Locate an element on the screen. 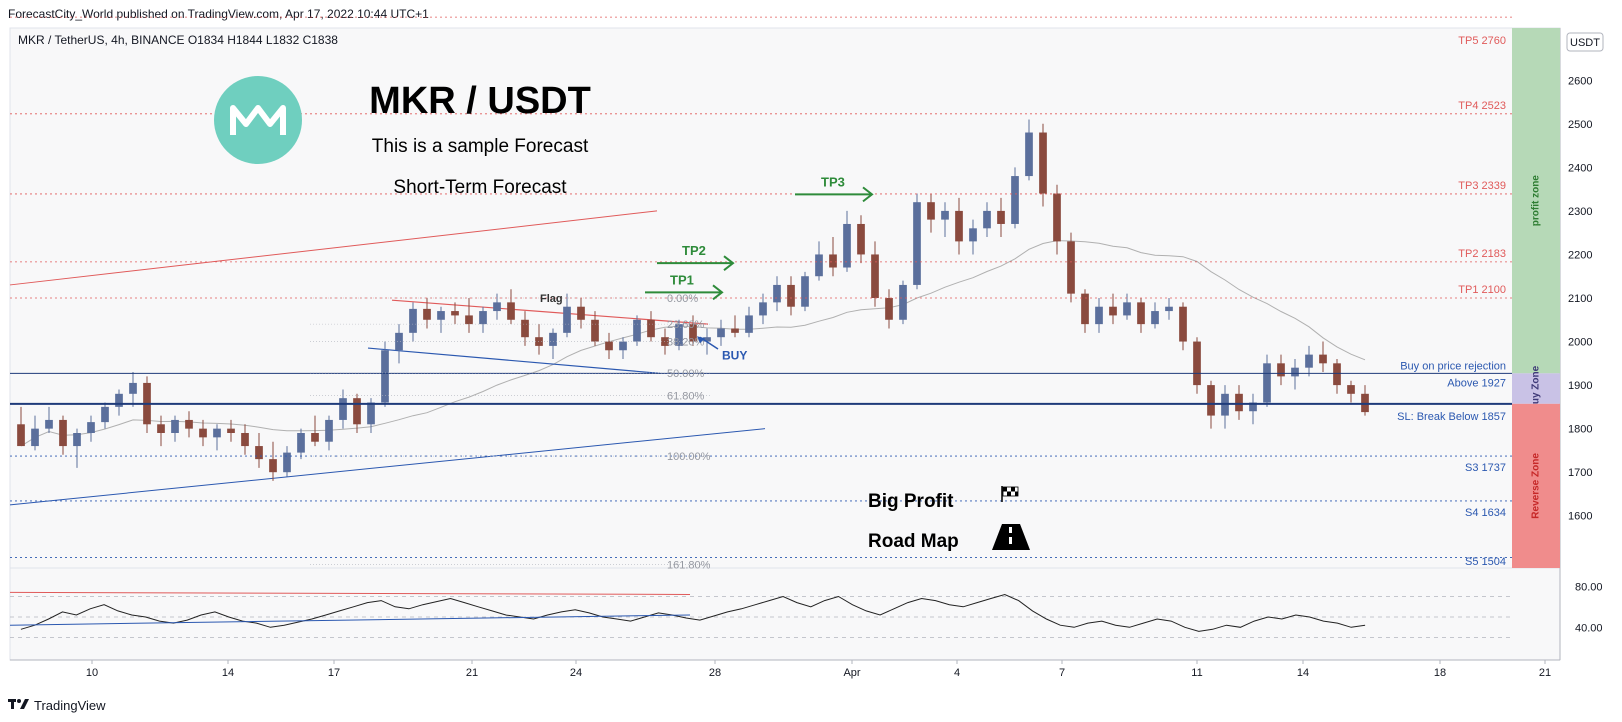  zone-line-label: Above 1927 is located at coordinates (1476, 383).